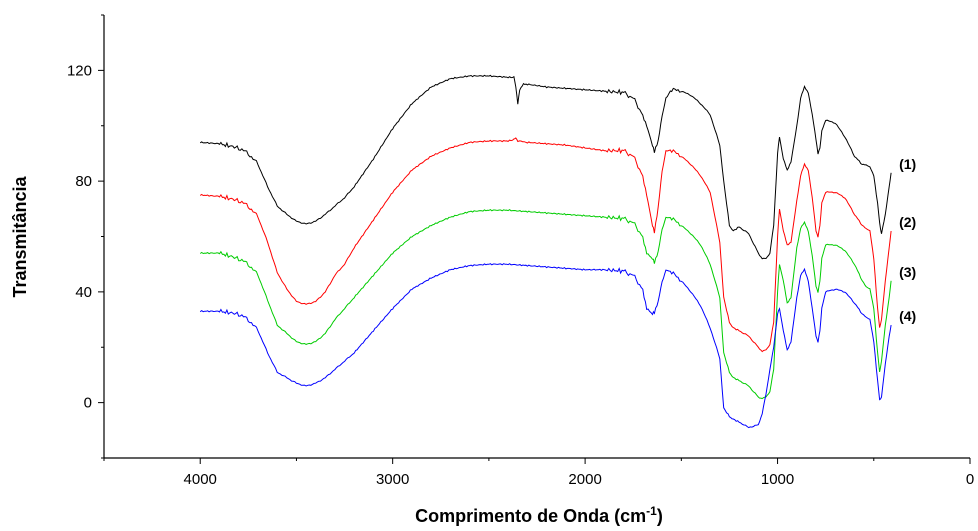  Describe the element at coordinates (907, 272) in the screenshot. I see `series-label-3: (3)` at that location.